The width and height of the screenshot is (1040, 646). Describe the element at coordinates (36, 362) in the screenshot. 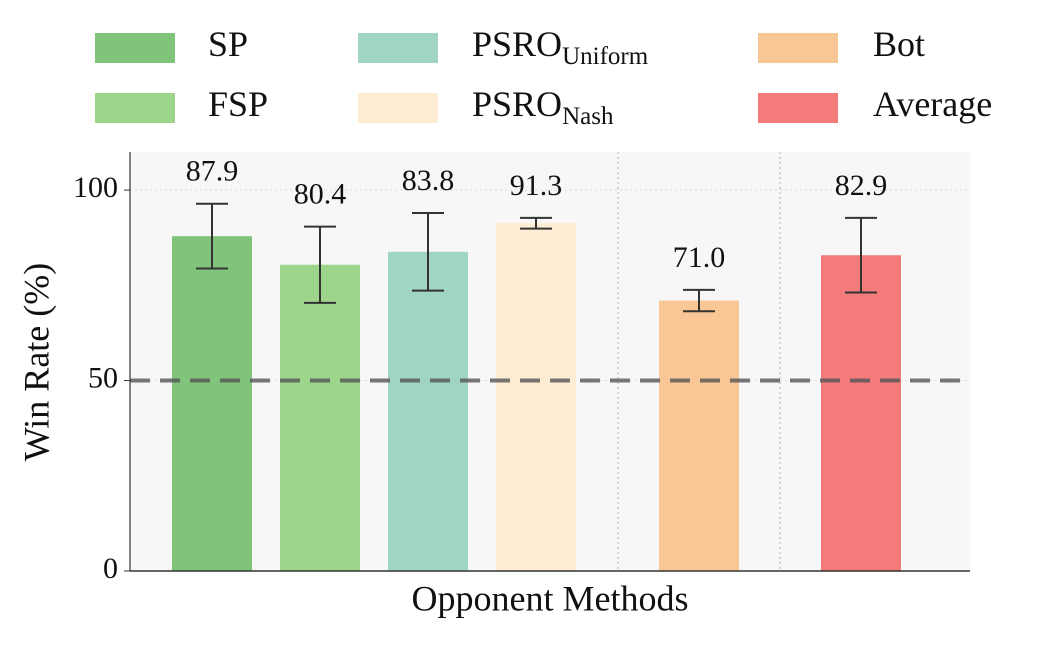

I see `y-axis-label: Win Rate (%)` at that location.